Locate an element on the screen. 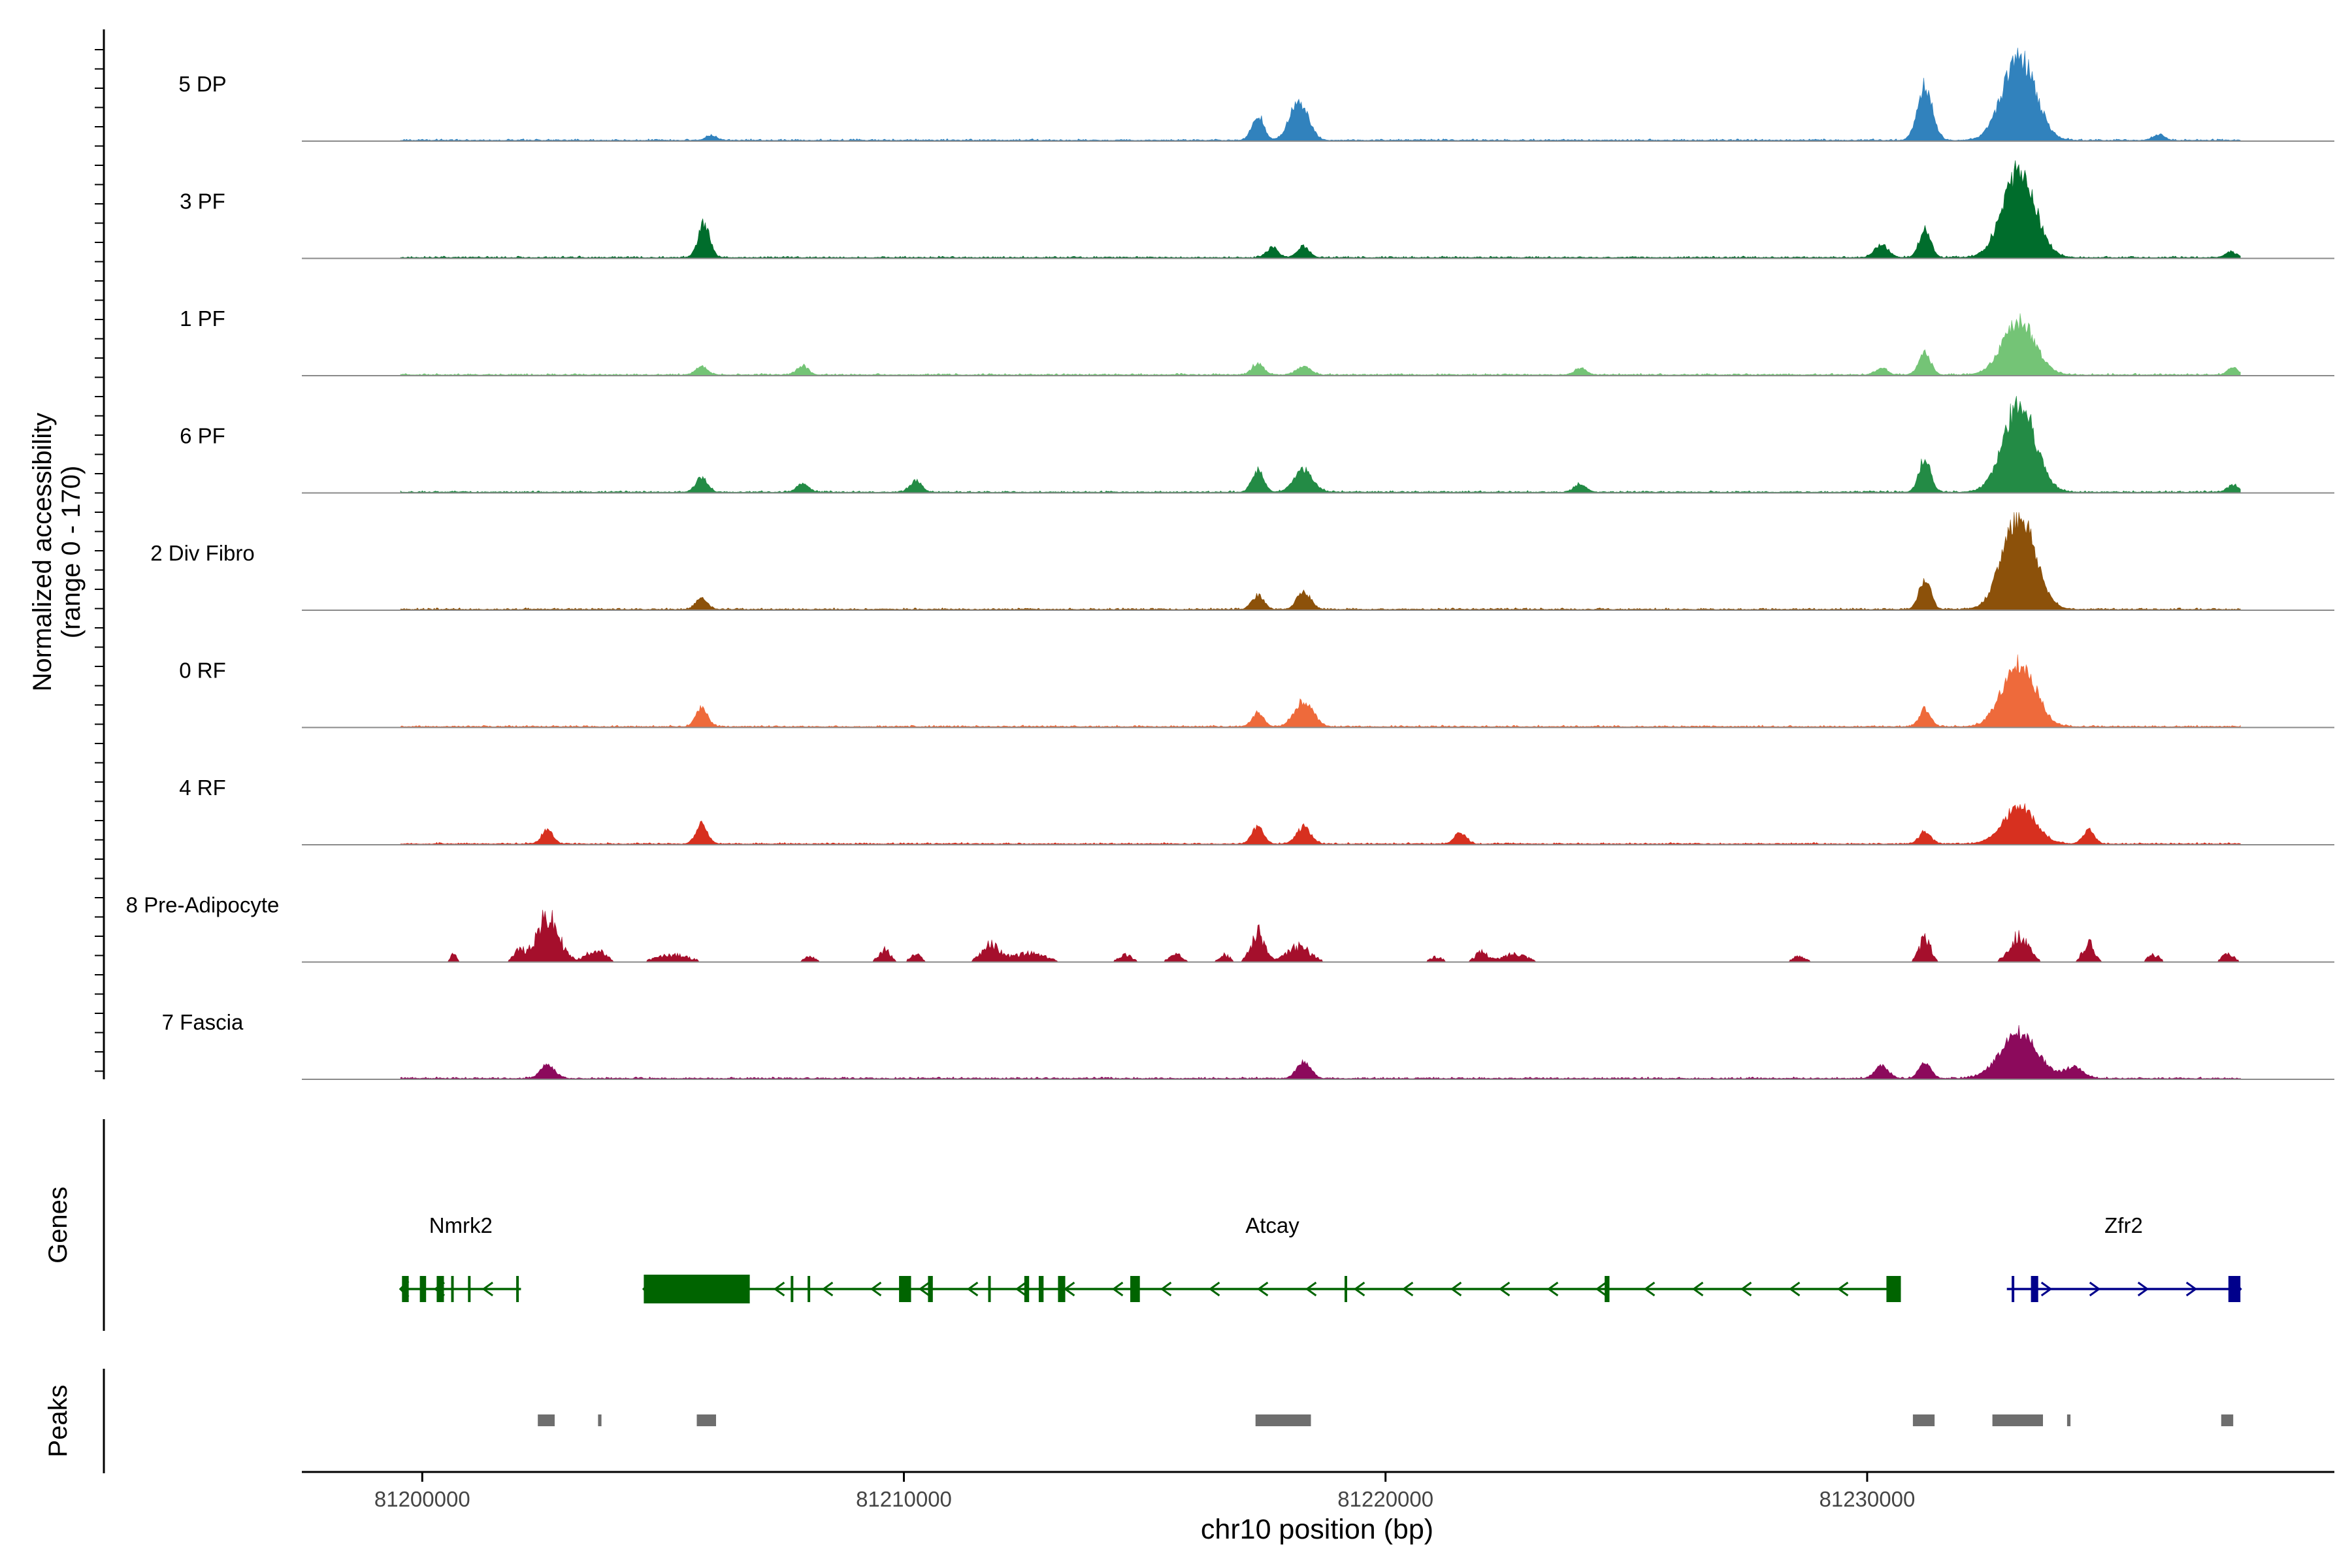 Image resolution: width=2352 pixels, height=1568 pixels. gene-name: Zfr2 is located at coordinates (2123, 1225).